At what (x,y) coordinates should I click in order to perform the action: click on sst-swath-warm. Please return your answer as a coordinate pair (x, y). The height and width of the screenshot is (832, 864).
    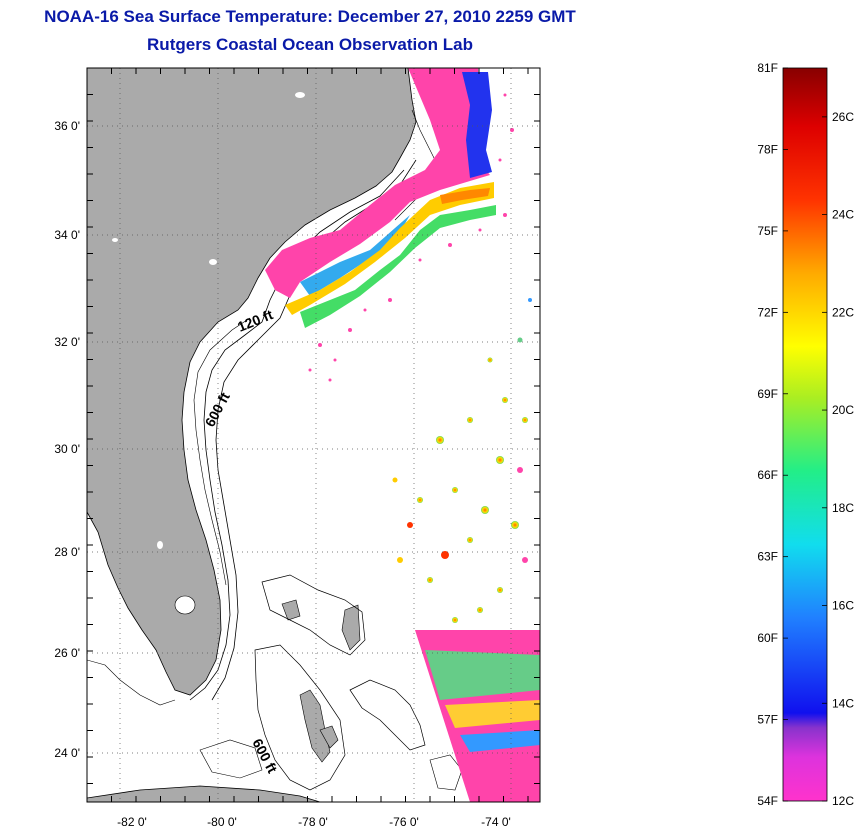
    Looking at the image, I should click on (389, 248).